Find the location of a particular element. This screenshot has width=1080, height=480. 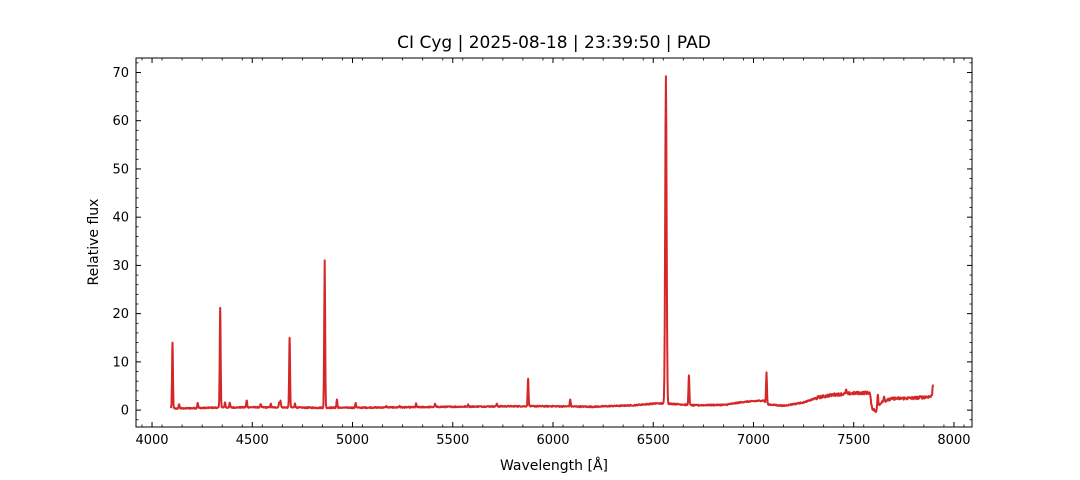

x-tick-label: 5500 is located at coordinates (452, 440).